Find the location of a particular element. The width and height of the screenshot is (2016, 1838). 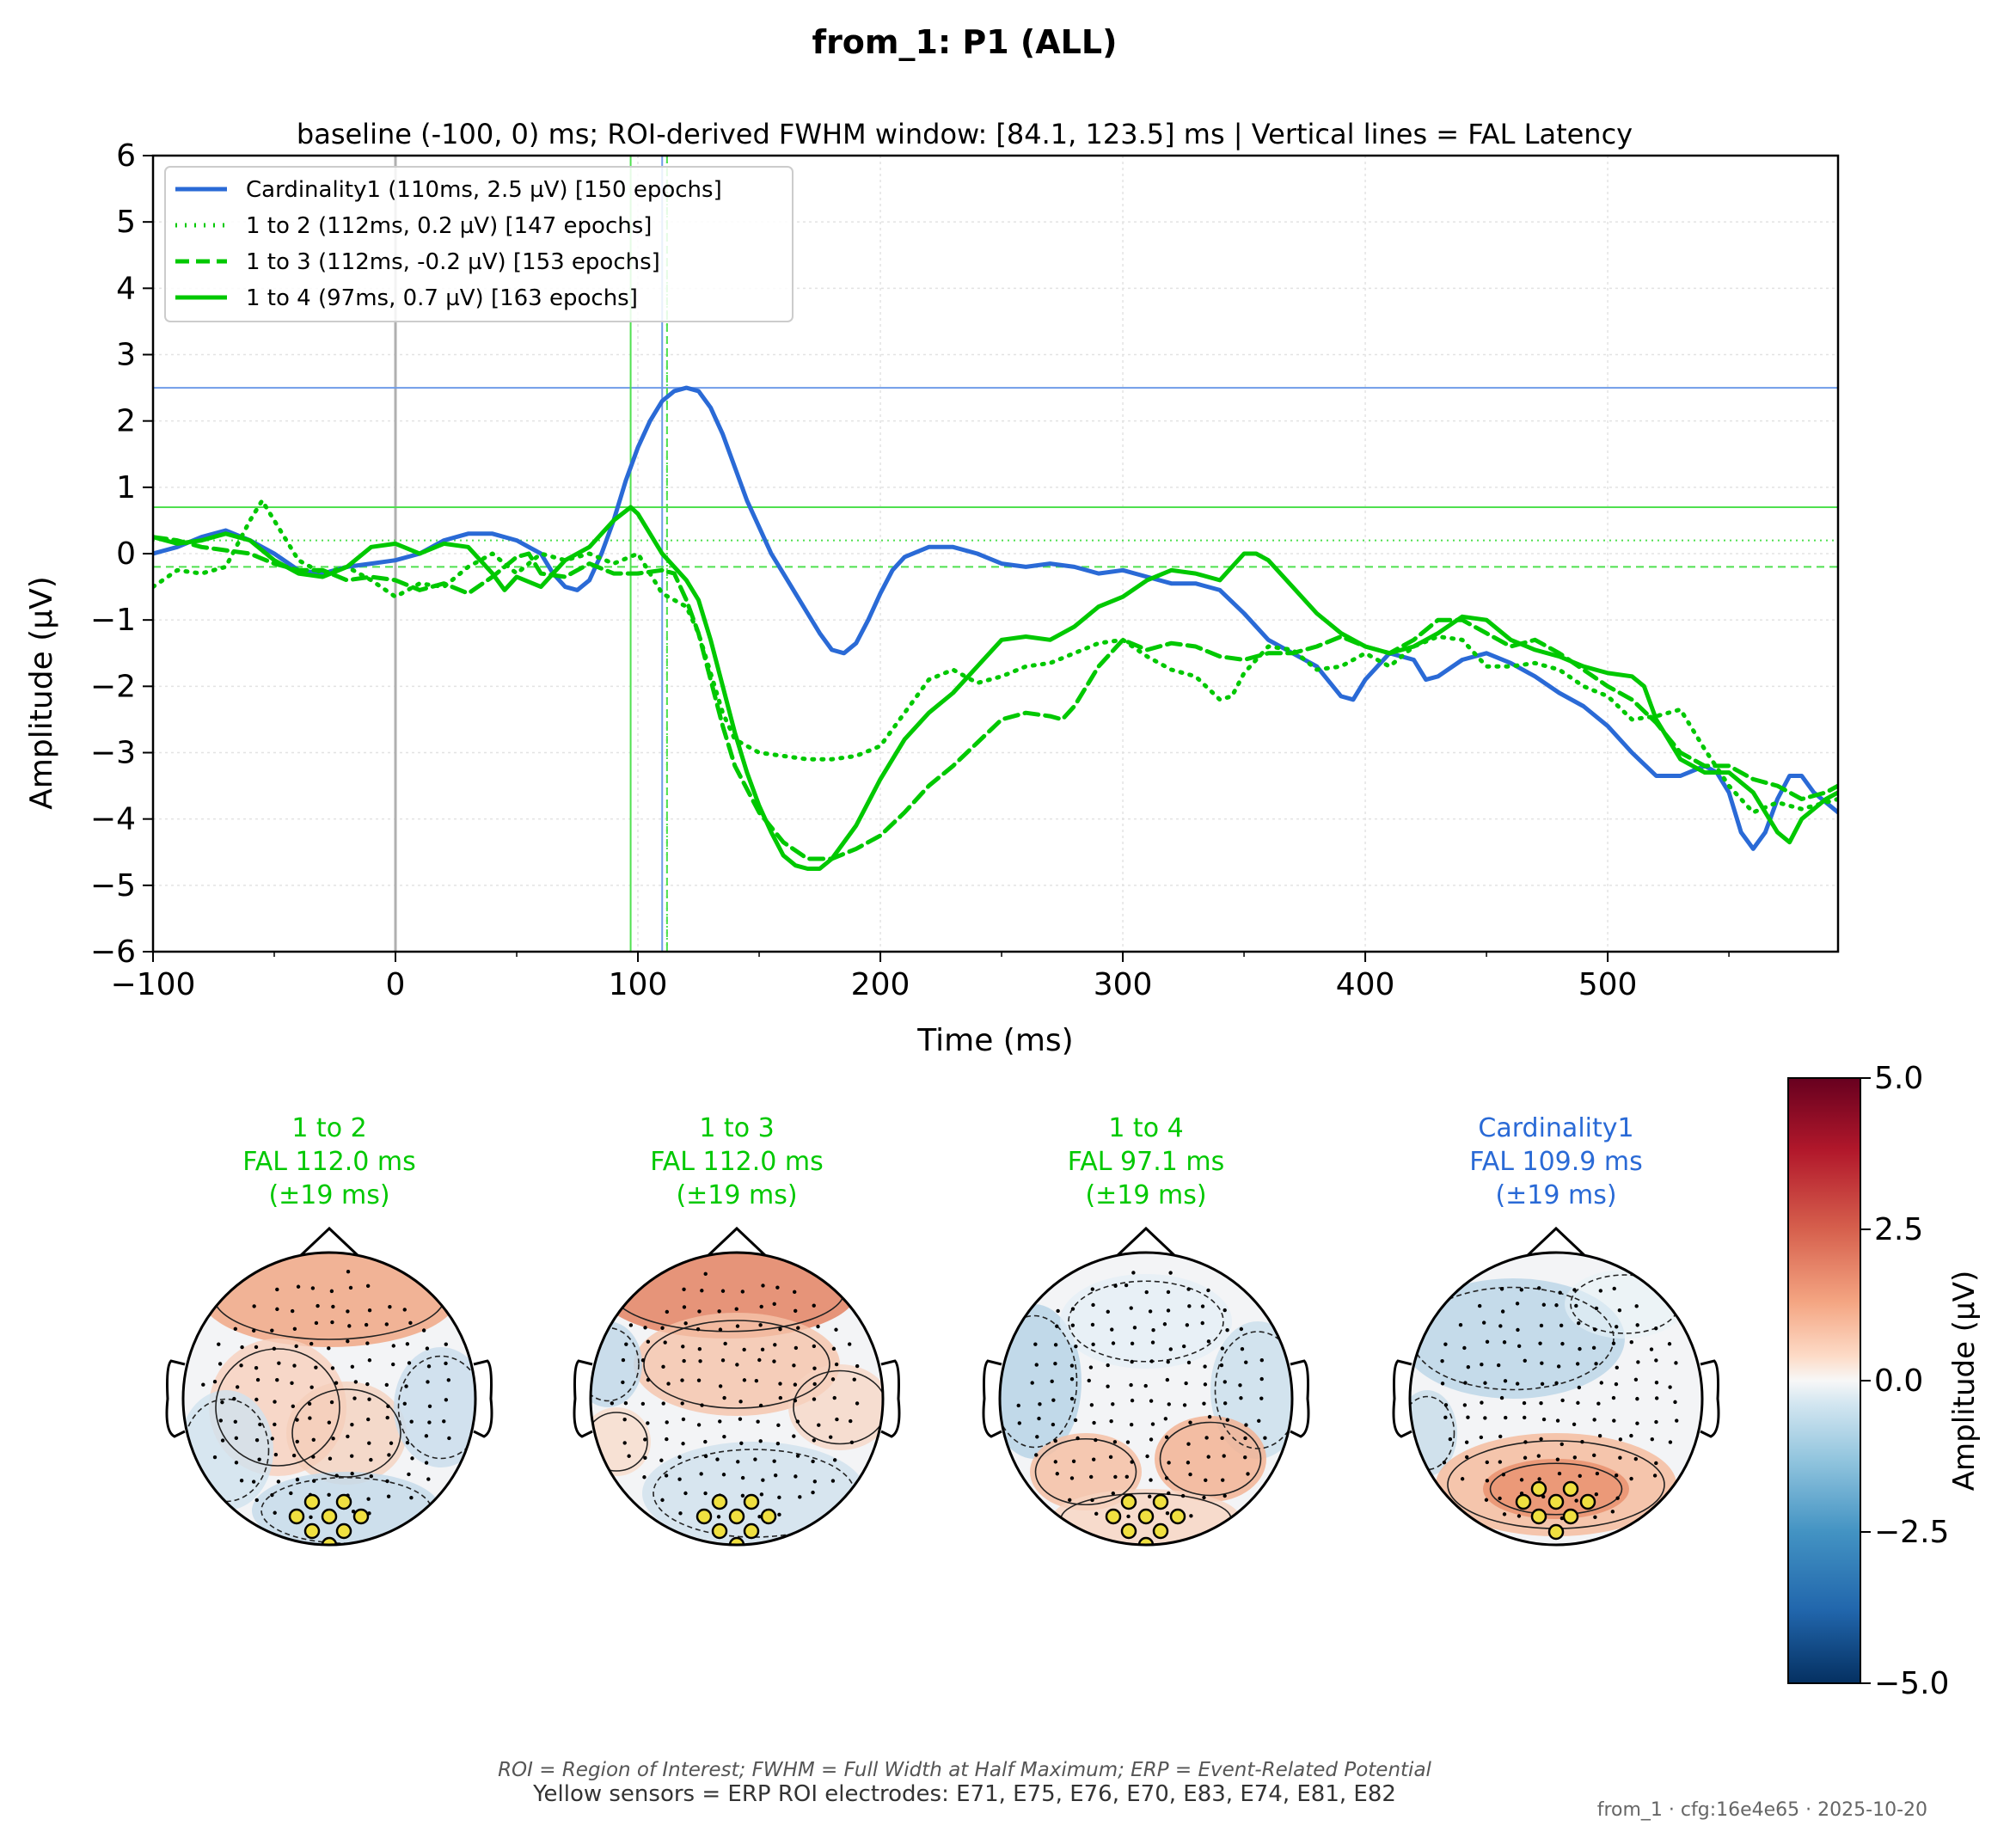

legend-entry: 1 to 3 (112ms, -0.2 µV) [153 epochs] is located at coordinates (453, 262).